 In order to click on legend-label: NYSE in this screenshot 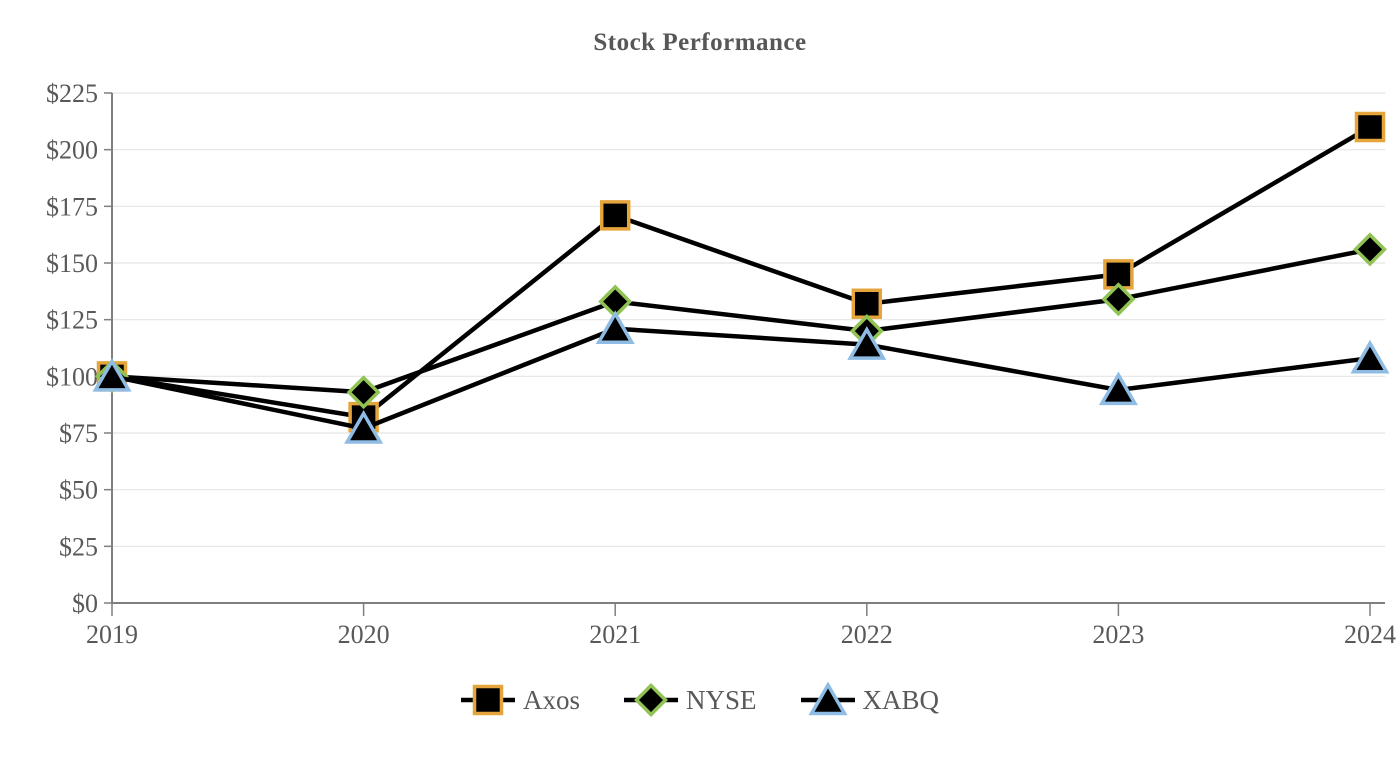, I will do `click(721, 699)`.